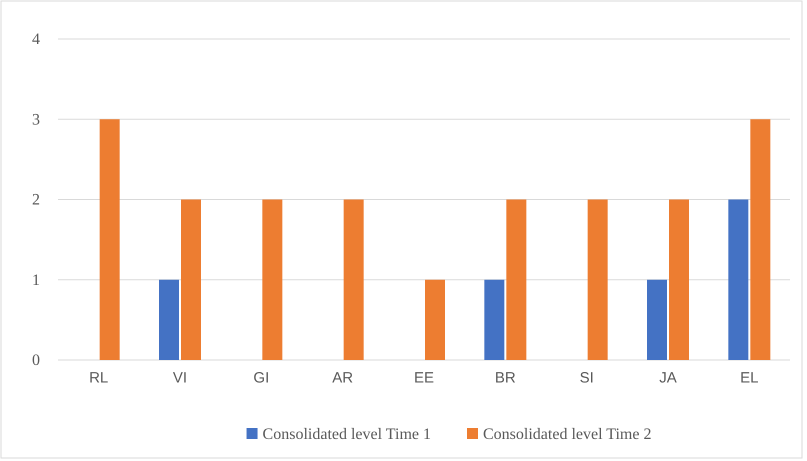 This screenshot has height=461, width=807. I want to click on x-tick-label: EL, so click(749, 378).